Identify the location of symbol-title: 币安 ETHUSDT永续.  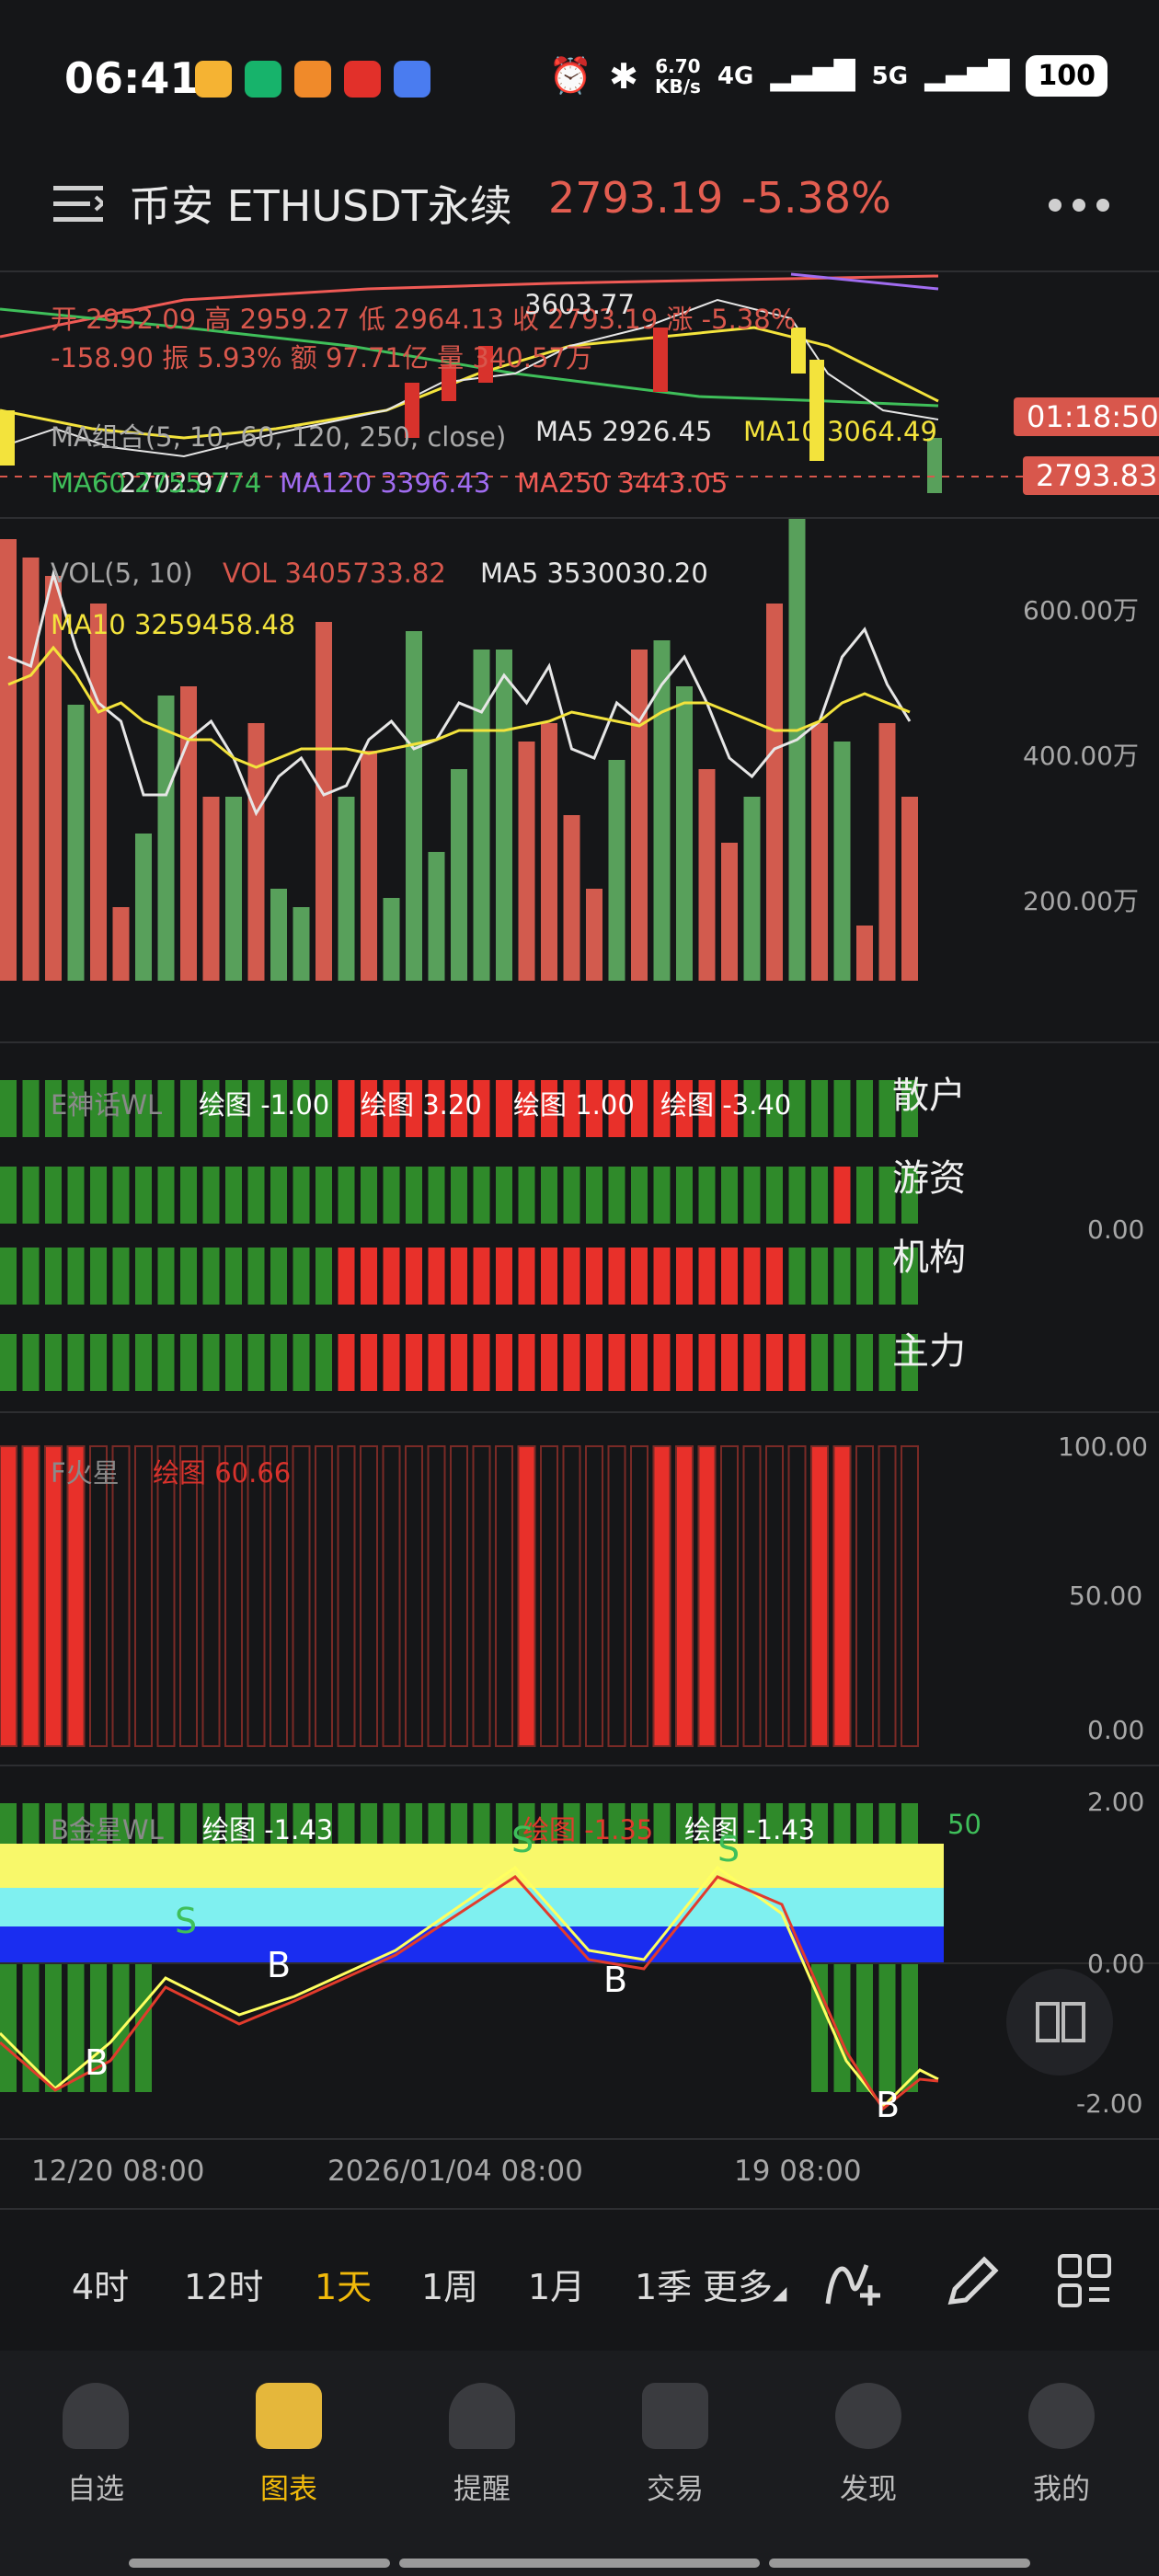
(320, 206).